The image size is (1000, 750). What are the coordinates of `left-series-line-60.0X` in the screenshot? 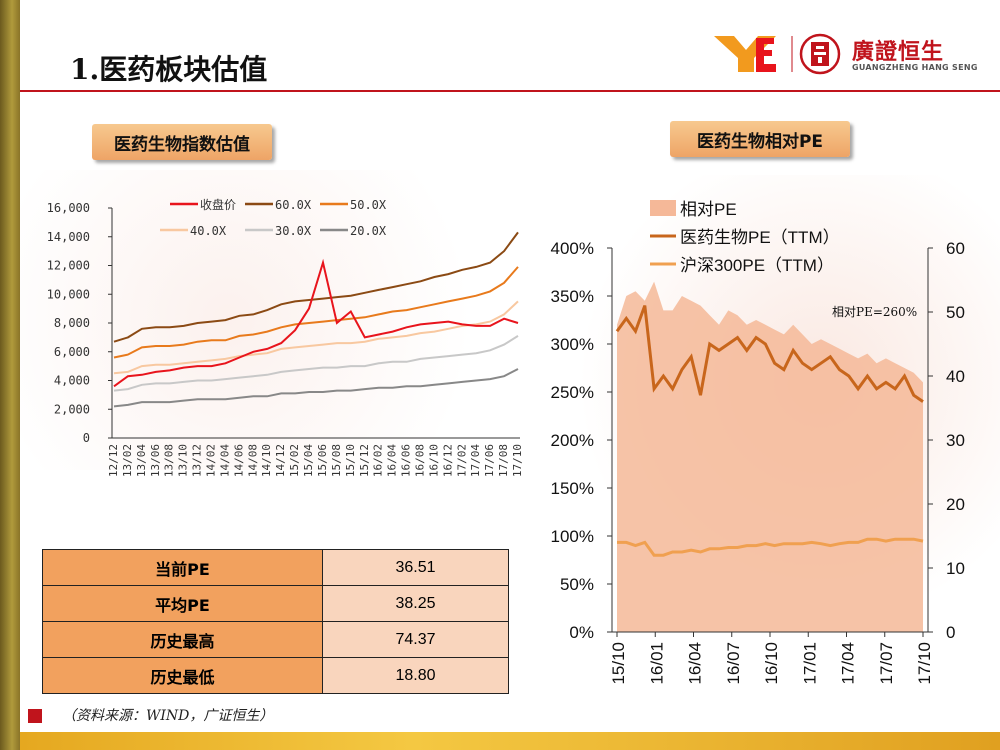 It's located at (316, 287).